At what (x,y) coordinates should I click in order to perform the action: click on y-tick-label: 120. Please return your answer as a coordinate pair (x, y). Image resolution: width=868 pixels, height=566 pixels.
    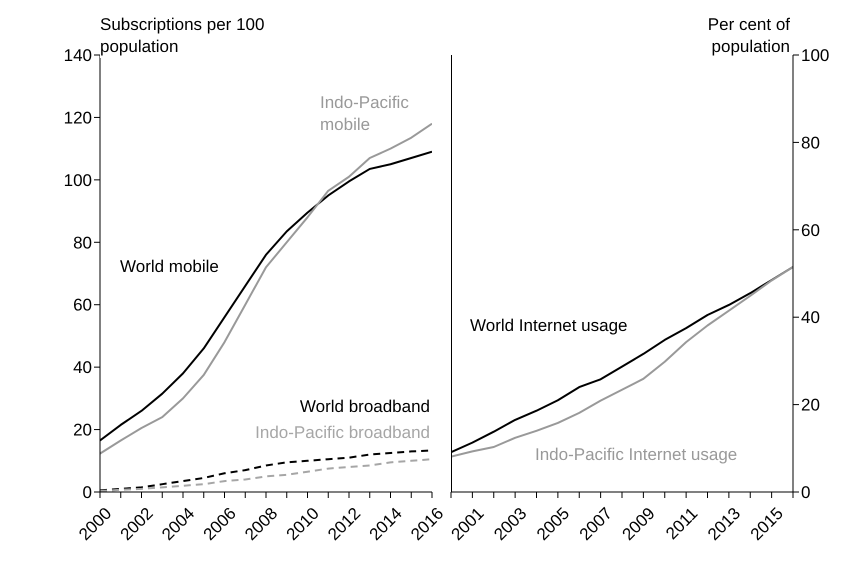
    Looking at the image, I should click on (78, 118).